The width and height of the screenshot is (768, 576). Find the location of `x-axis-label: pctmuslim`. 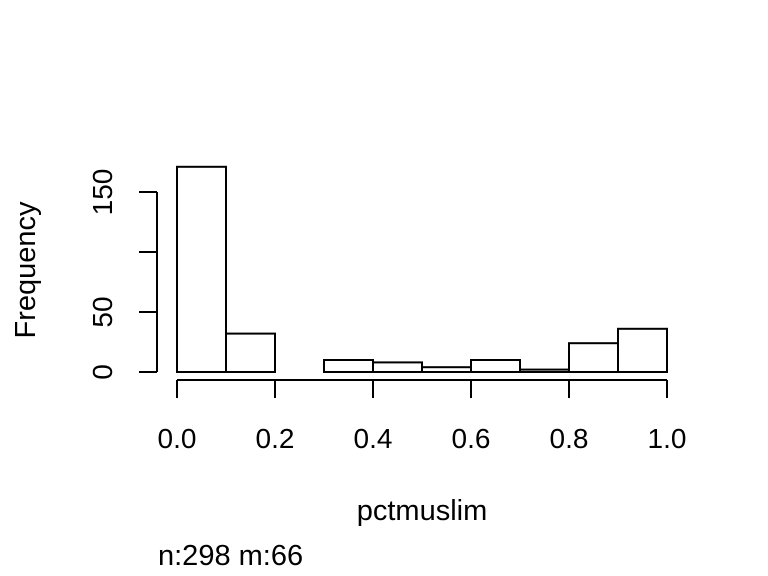

x-axis-label: pctmuslim is located at coordinates (422, 511).